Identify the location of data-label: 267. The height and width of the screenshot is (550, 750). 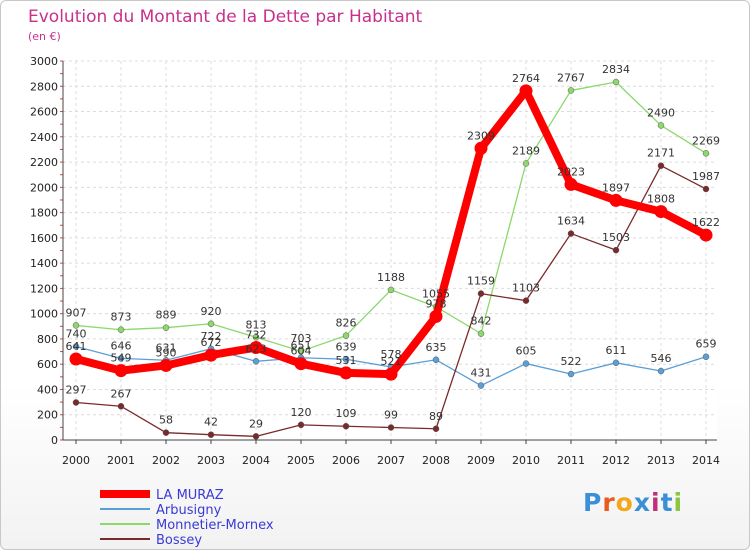
(121, 393).